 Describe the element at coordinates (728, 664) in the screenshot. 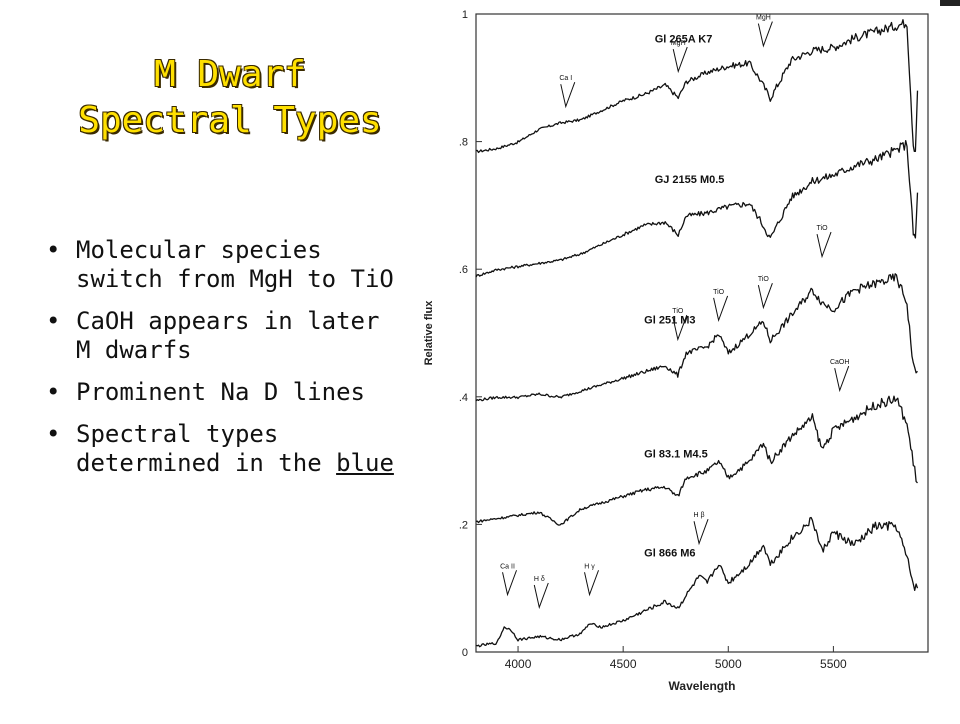

I see `x-tick-label: 5000` at that location.